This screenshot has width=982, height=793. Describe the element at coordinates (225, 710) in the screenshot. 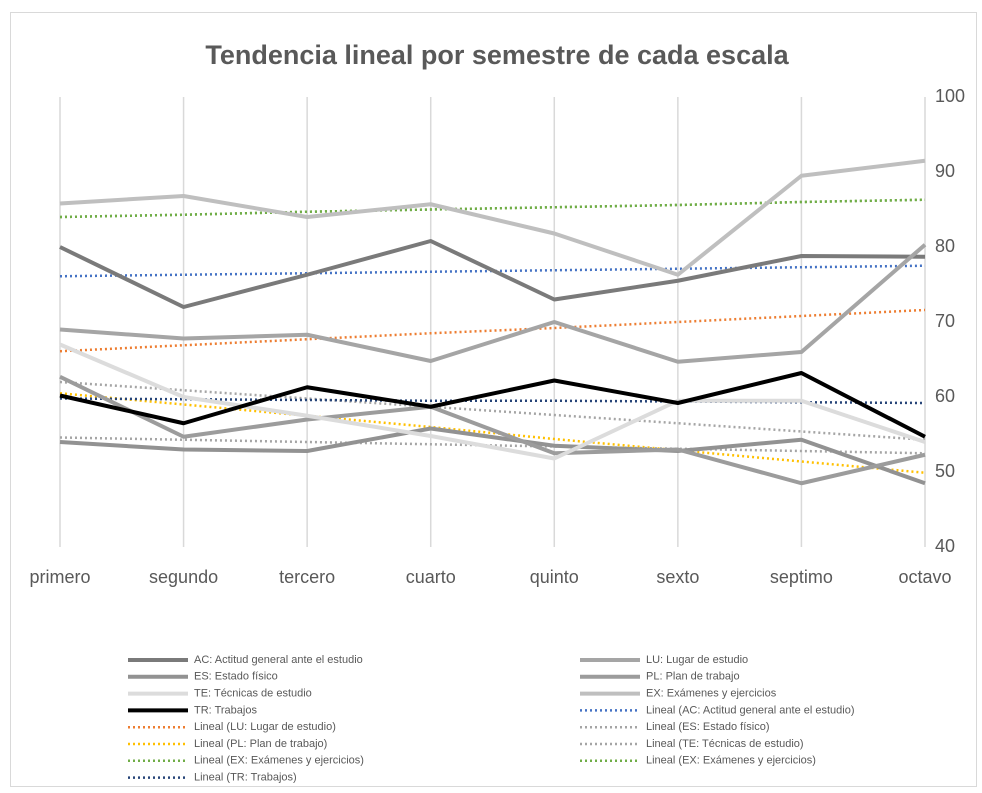

I see `legend-label: TR: Trabajos` at that location.